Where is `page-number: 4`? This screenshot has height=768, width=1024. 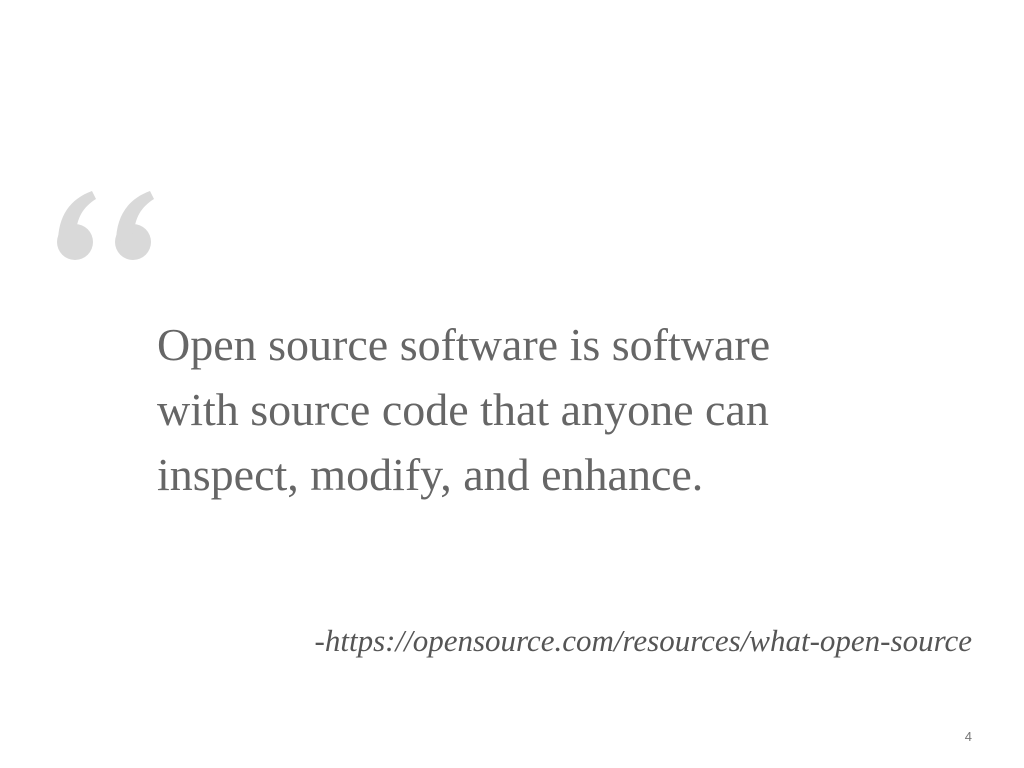 page-number: 4 is located at coordinates (968, 736).